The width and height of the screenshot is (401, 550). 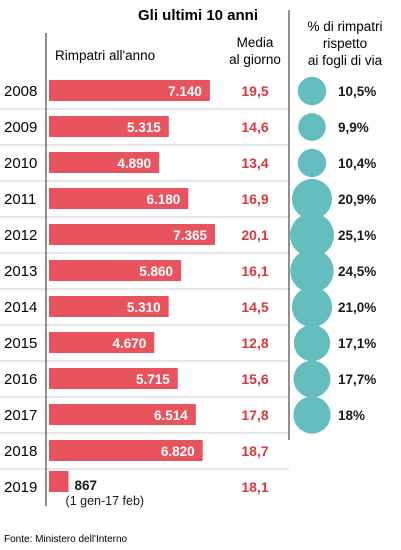 What do you see at coordinates (190, 235) in the screenshot?
I see `bar-value-label: 7.365` at bounding box center [190, 235].